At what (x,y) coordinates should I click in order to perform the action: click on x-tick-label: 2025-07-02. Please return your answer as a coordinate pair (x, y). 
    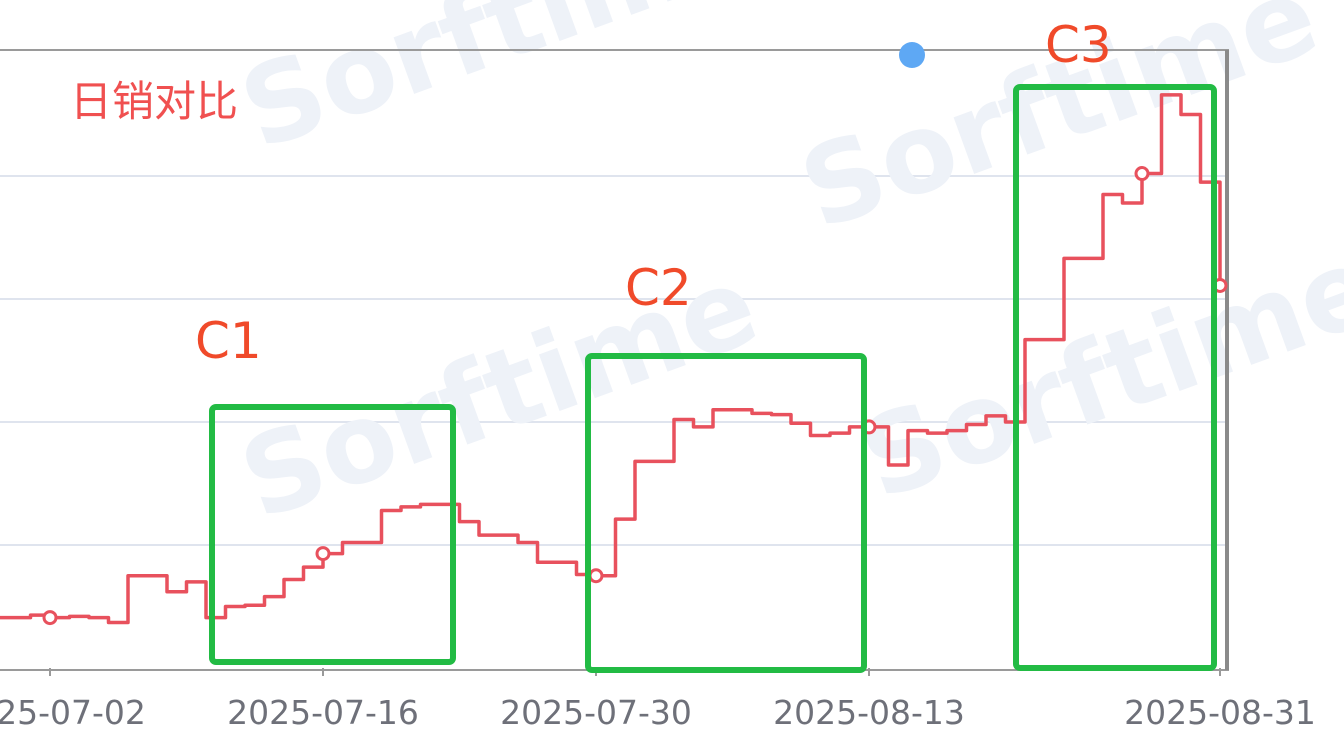
    Looking at the image, I should click on (73, 712).